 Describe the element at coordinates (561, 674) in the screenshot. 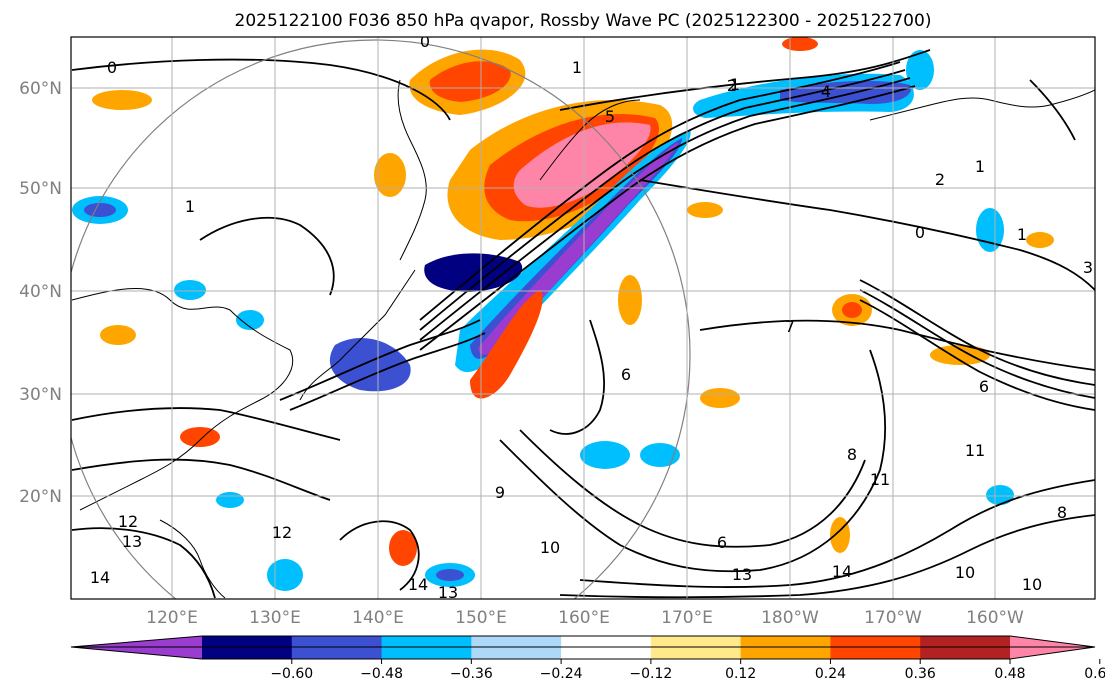

I see `colorbar-tick-label: −0.24` at that location.